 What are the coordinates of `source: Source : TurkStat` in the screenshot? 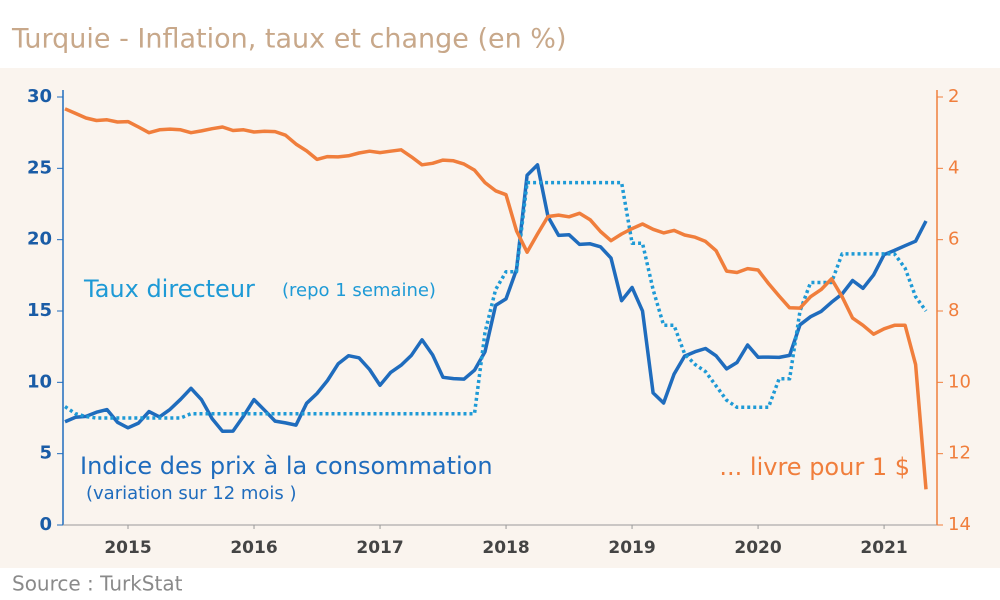 It's located at (97, 584).